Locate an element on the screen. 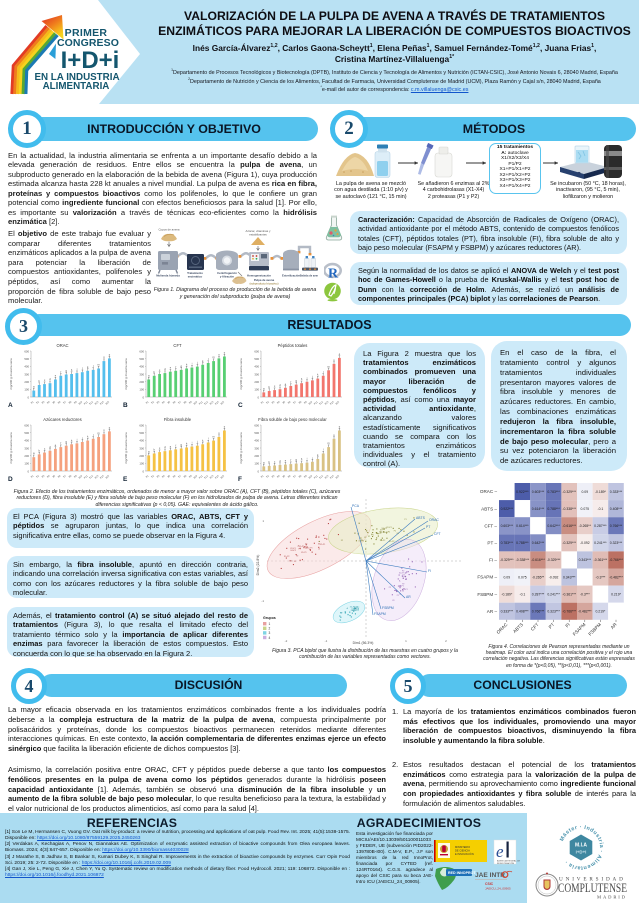  svg-text: 0.642*** is located at coordinates (553, 526).